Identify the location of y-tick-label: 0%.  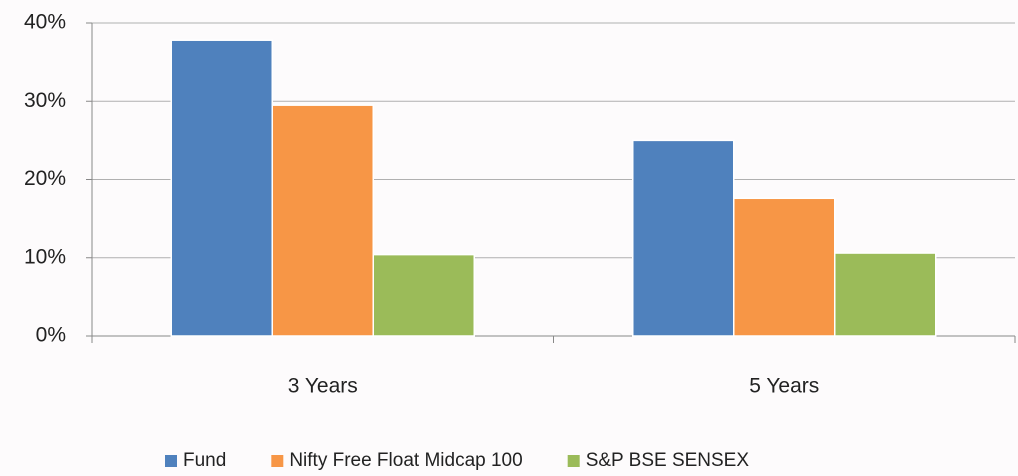
(51, 335).